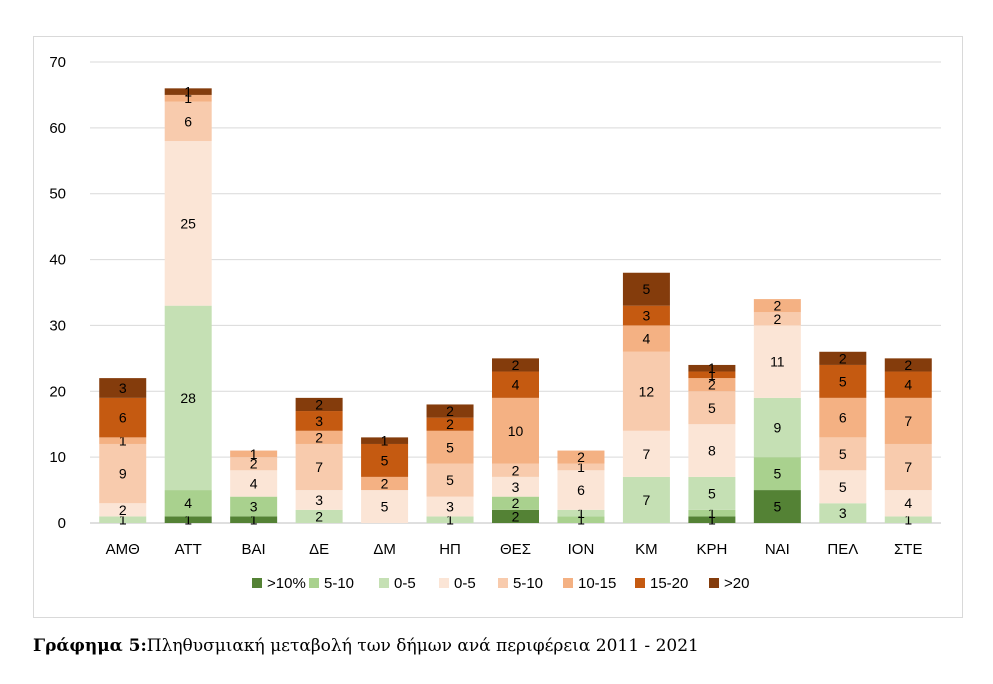 The height and width of the screenshot is (684, 993). Describe the element at coordinates (319, 549) in the screenshot. I see `x-tick-label: ΔΕ` at that location.